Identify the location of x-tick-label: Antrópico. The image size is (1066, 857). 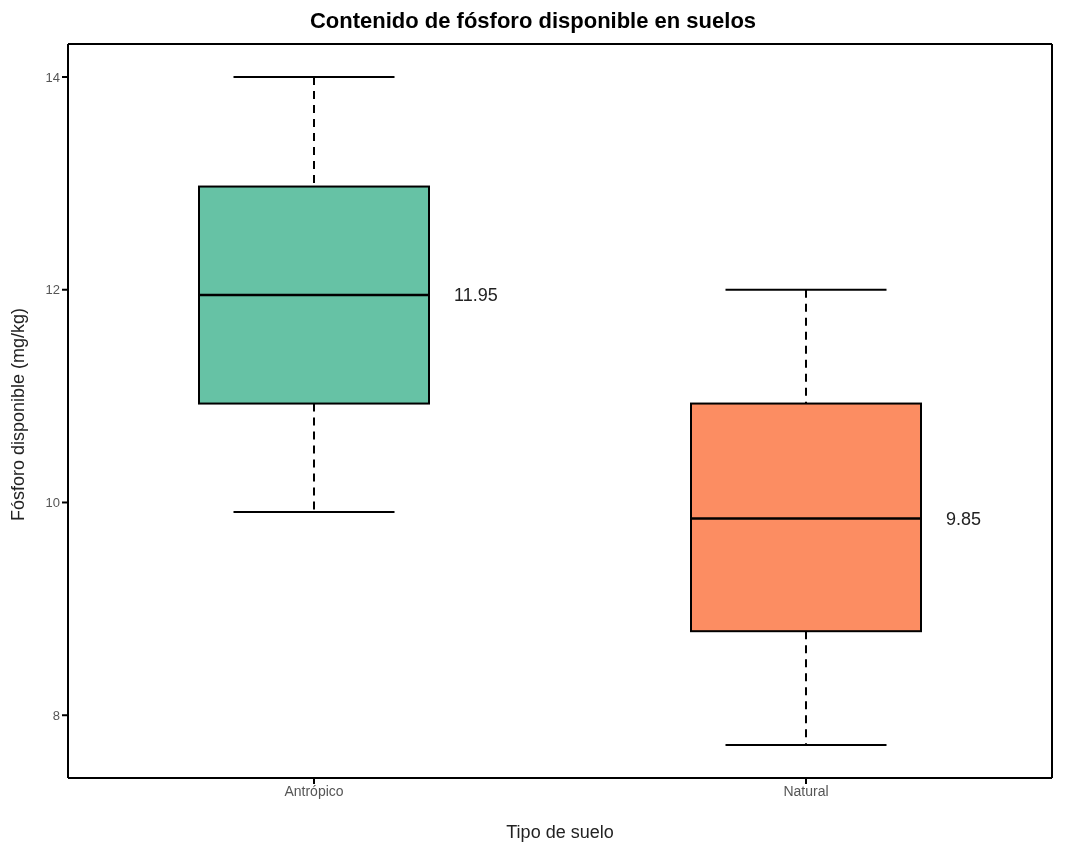
(314, 790).